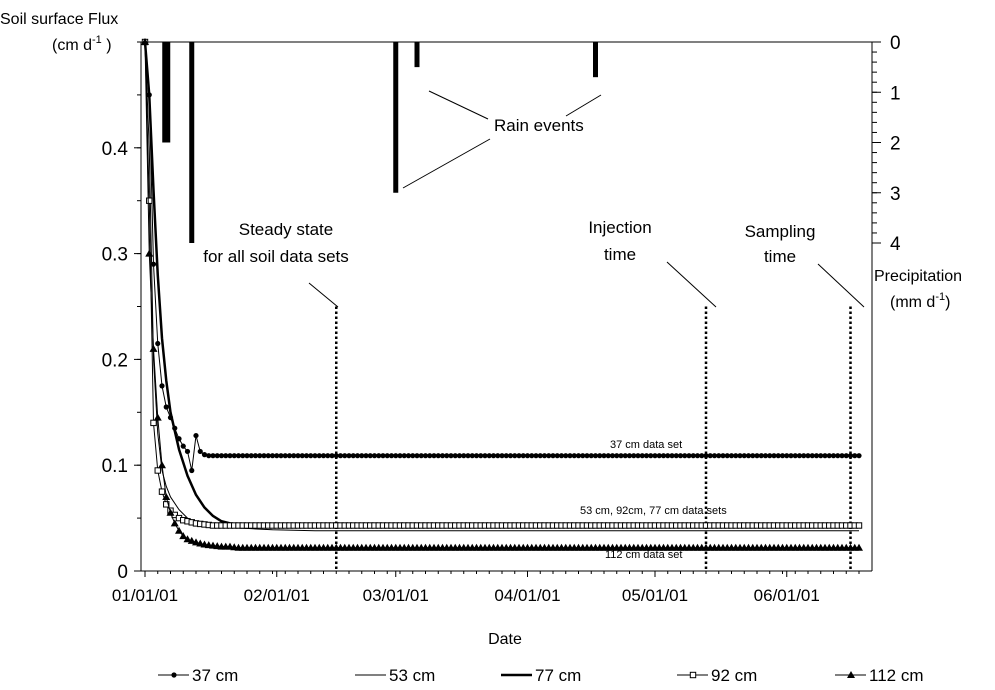 The width and height of the screenshot is (995, 690). What do you see at coordinates (121, 312) in the screenshot?
I see `y-ticks: 0 0.1 0.2 0.3 0.4` at bounding box center [121, 312].